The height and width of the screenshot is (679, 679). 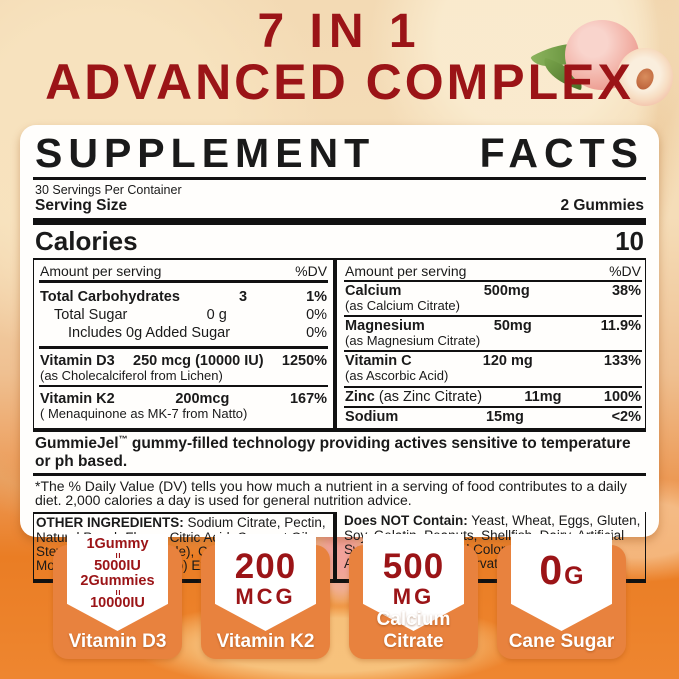 I want to click on table-row: Vitamin C 120 mg 133%, so click(x=493, y=361).